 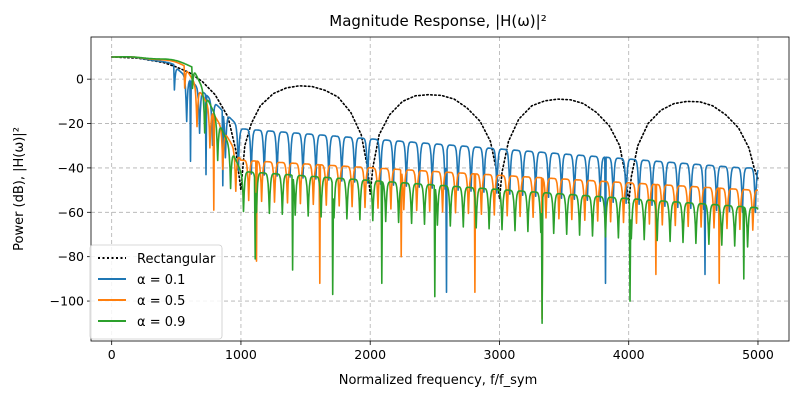 What do you see at coordinates (71, 256) in the screenshot?
I see `y-tick-label: −80` at bounding box center [71, 256].